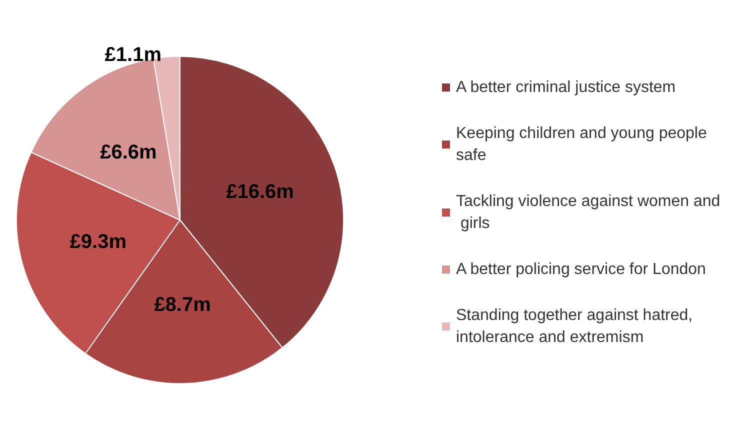  What do you see at coordinates (128, 153) in the screenshot?
I see `data-label: £6.6m` at bounding box center [128, 153].